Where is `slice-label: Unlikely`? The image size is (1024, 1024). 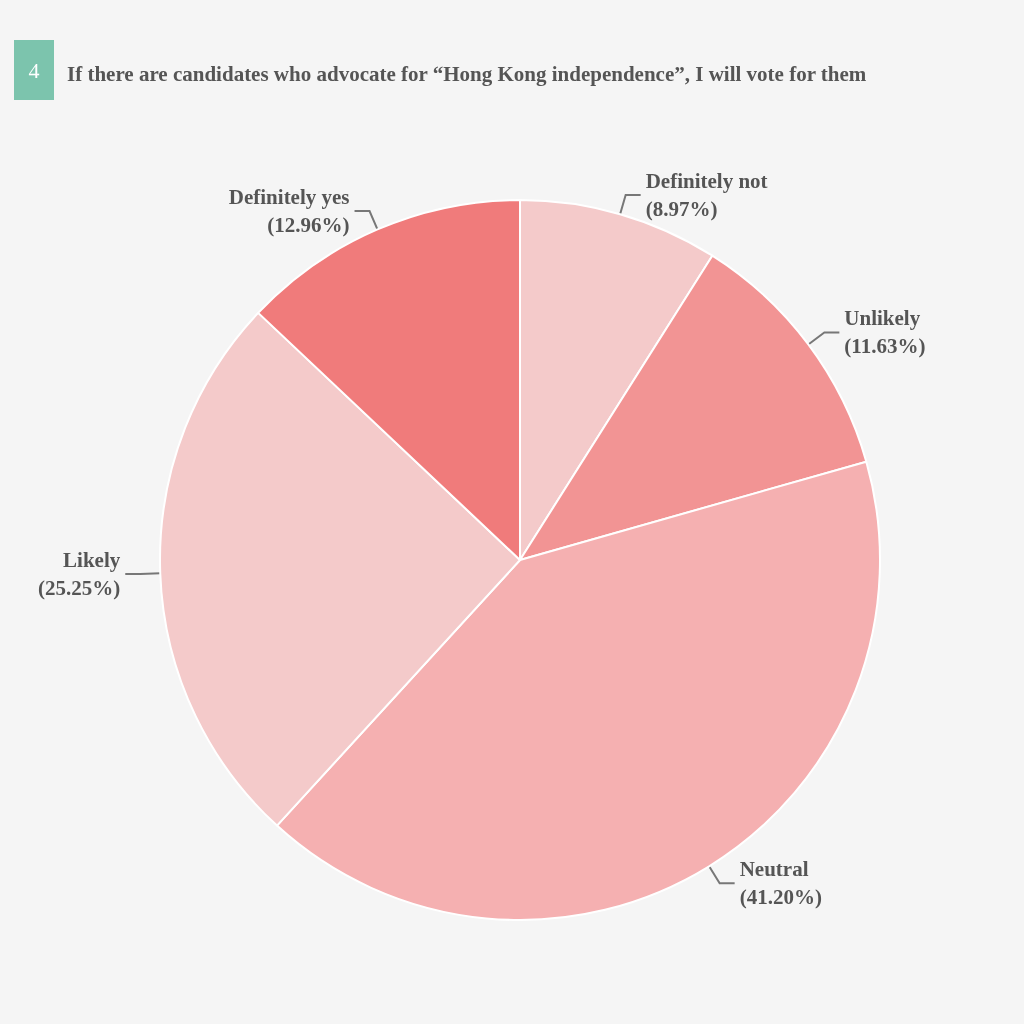 slice-label: Unlikely is located at coordinates (882, 318).